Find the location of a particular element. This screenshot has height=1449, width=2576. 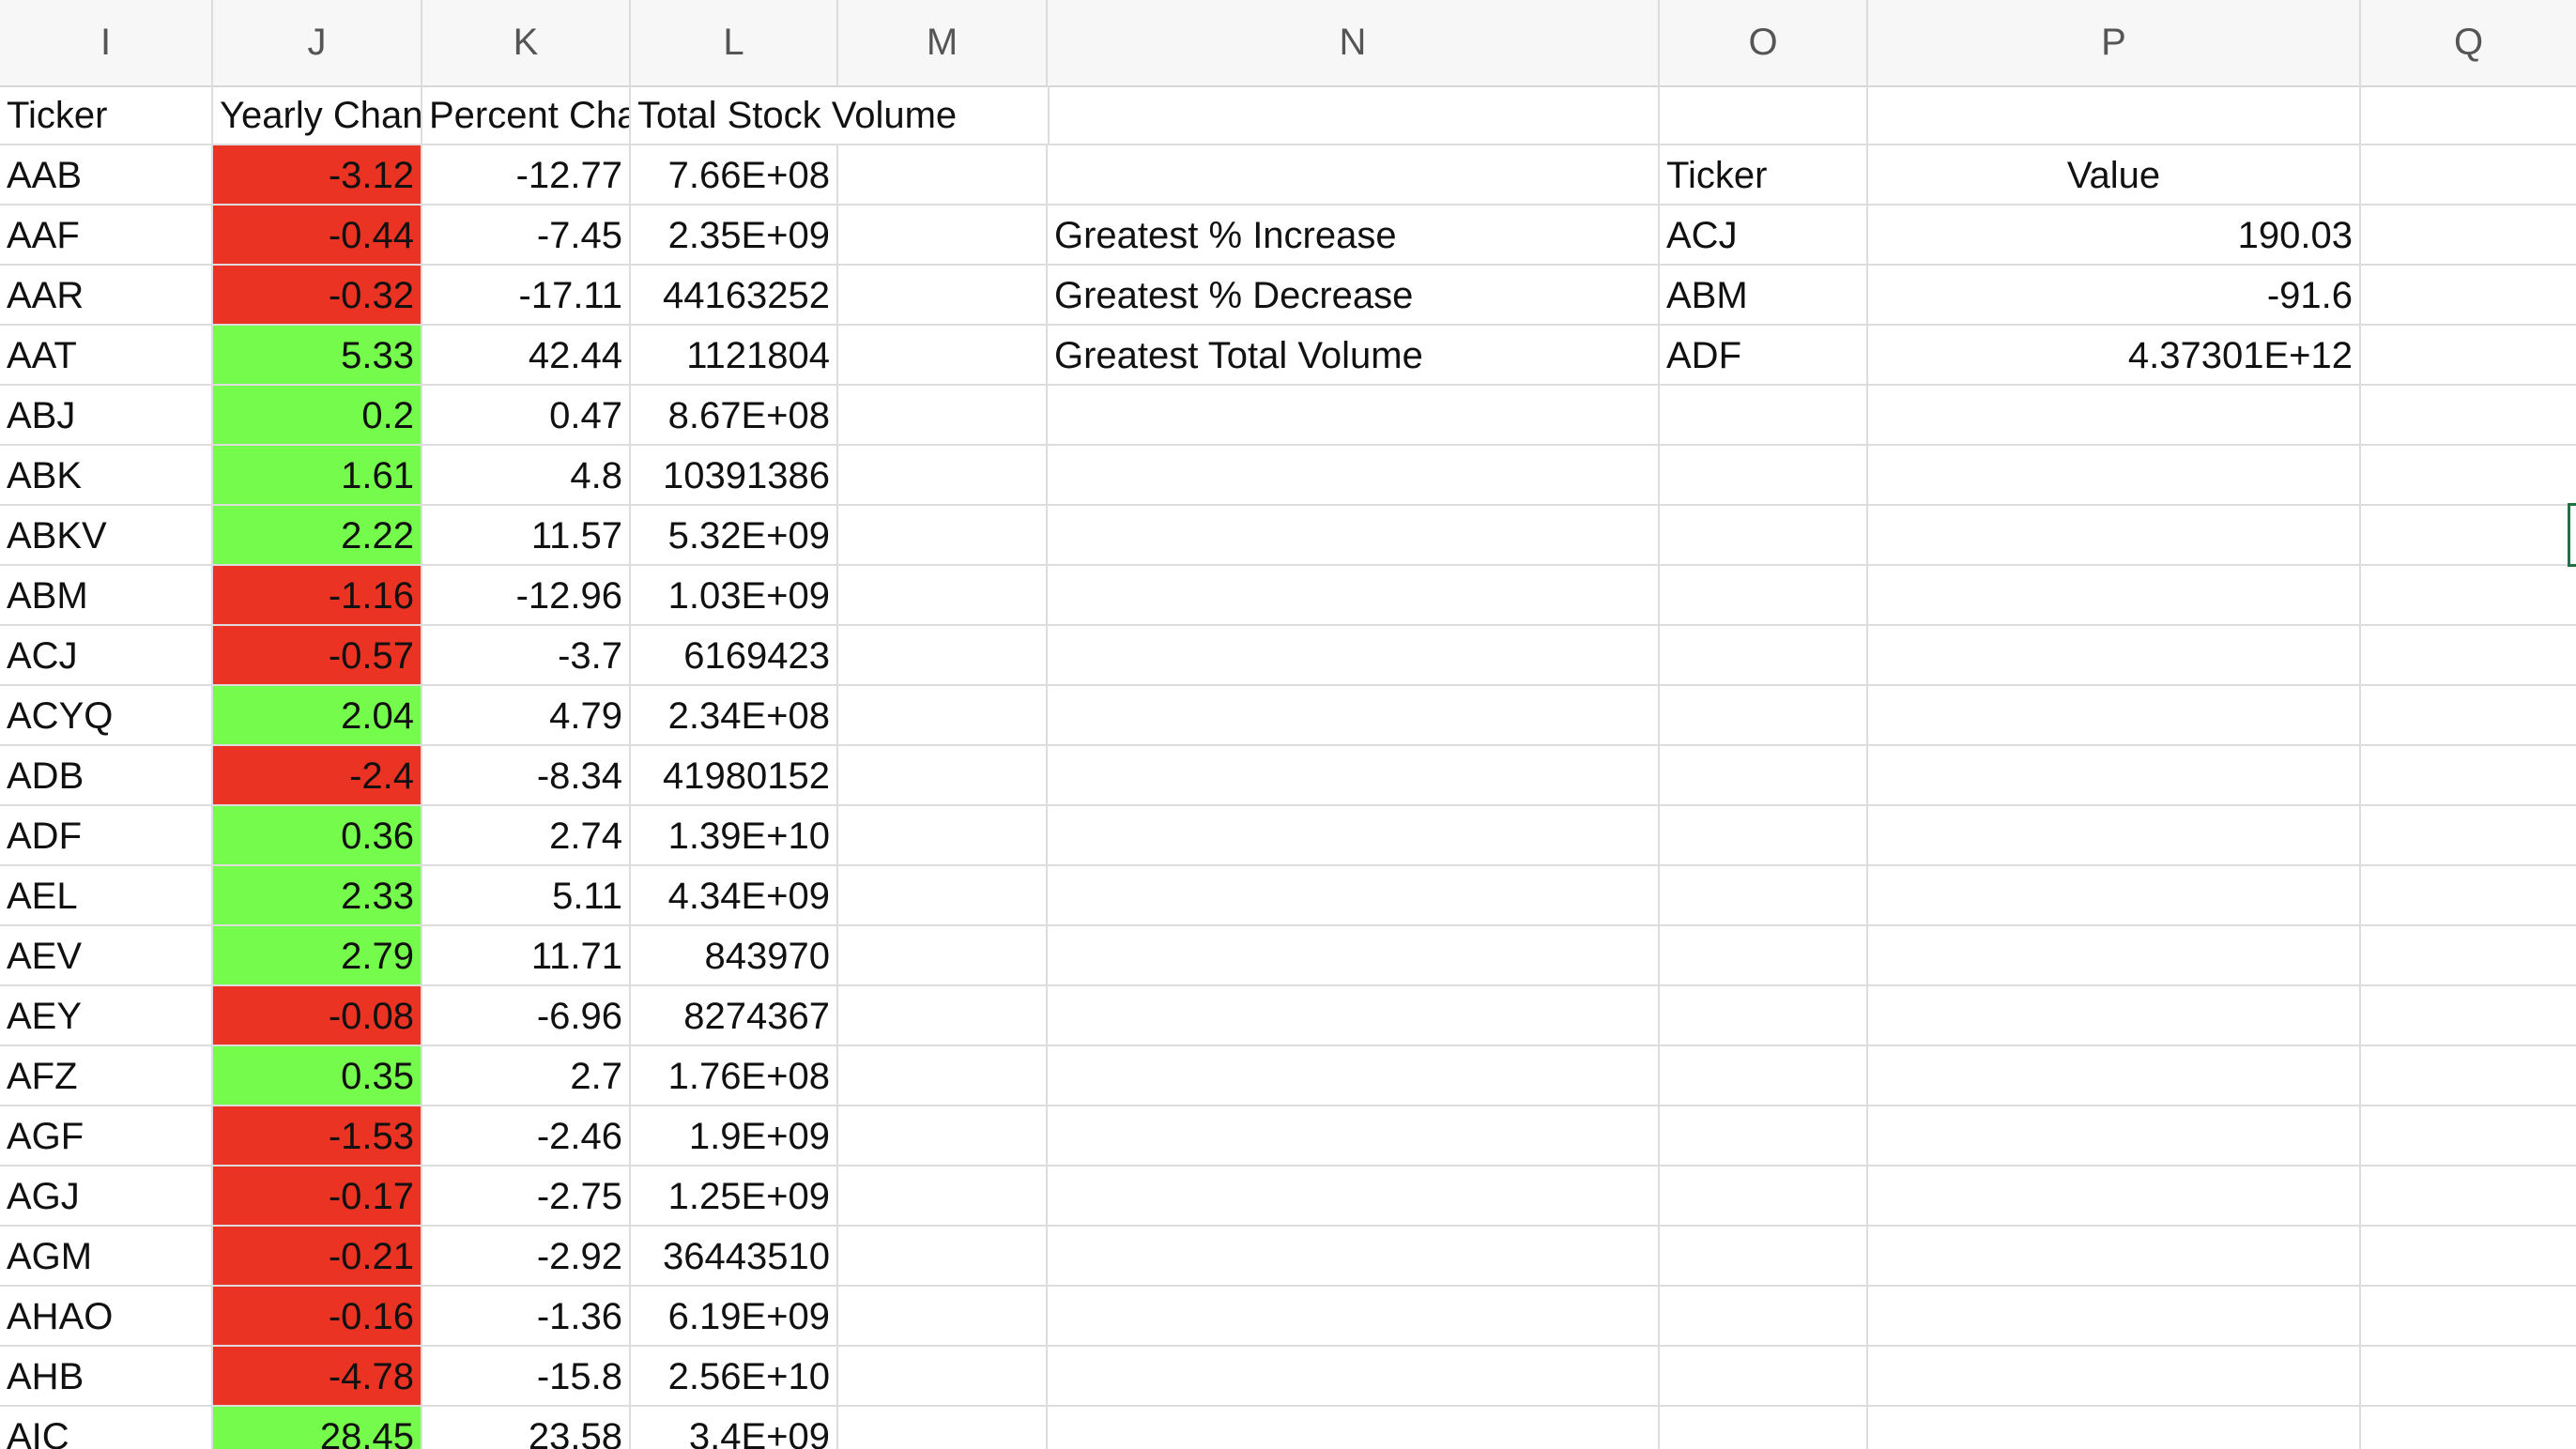

summary-label-cell: Greatest % Increase is located at coordinates (1354, 235).